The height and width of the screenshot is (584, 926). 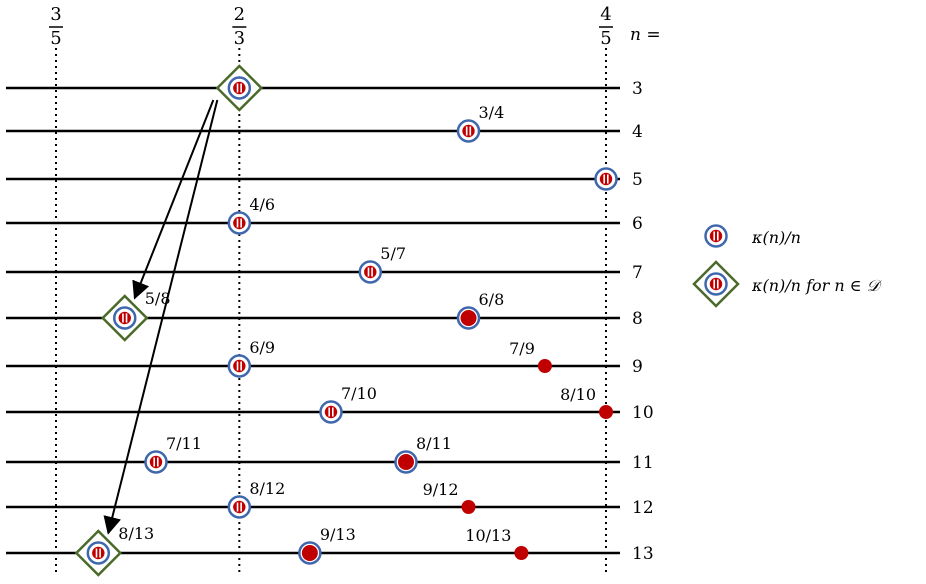 I want to click on fraction-label: 8/13, so click(x=136, y=533).